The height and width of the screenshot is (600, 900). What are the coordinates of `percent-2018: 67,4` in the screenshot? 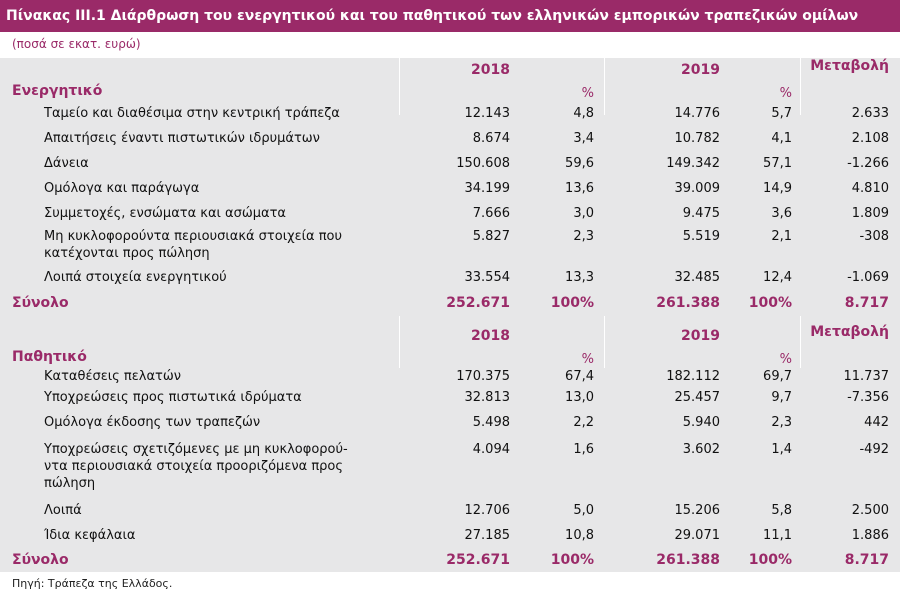 It's located at (579, 376).